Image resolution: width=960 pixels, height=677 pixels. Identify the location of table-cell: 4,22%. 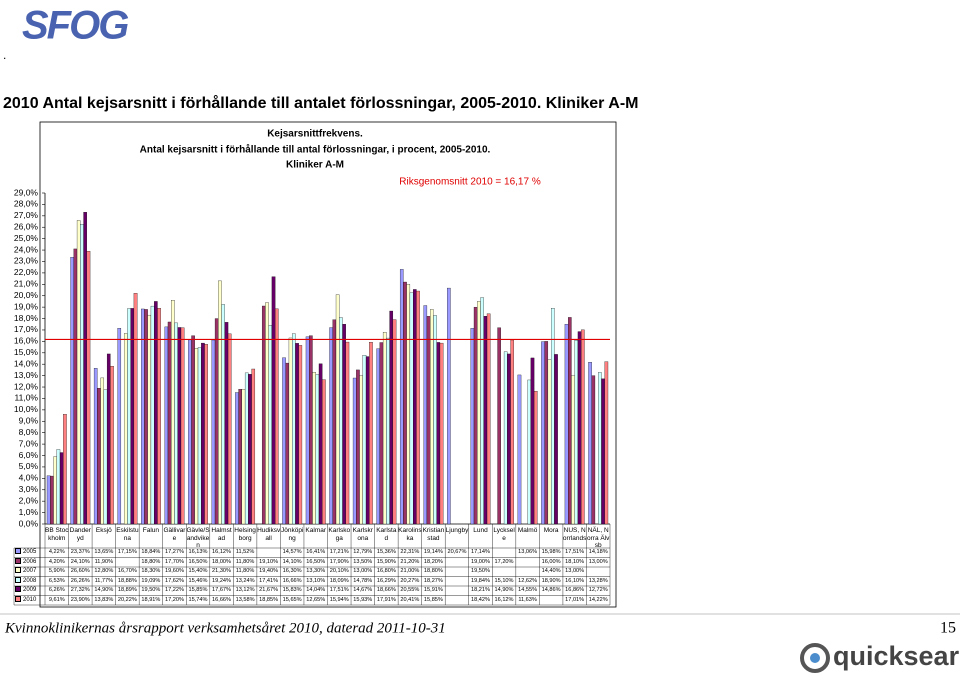
(56, 552).